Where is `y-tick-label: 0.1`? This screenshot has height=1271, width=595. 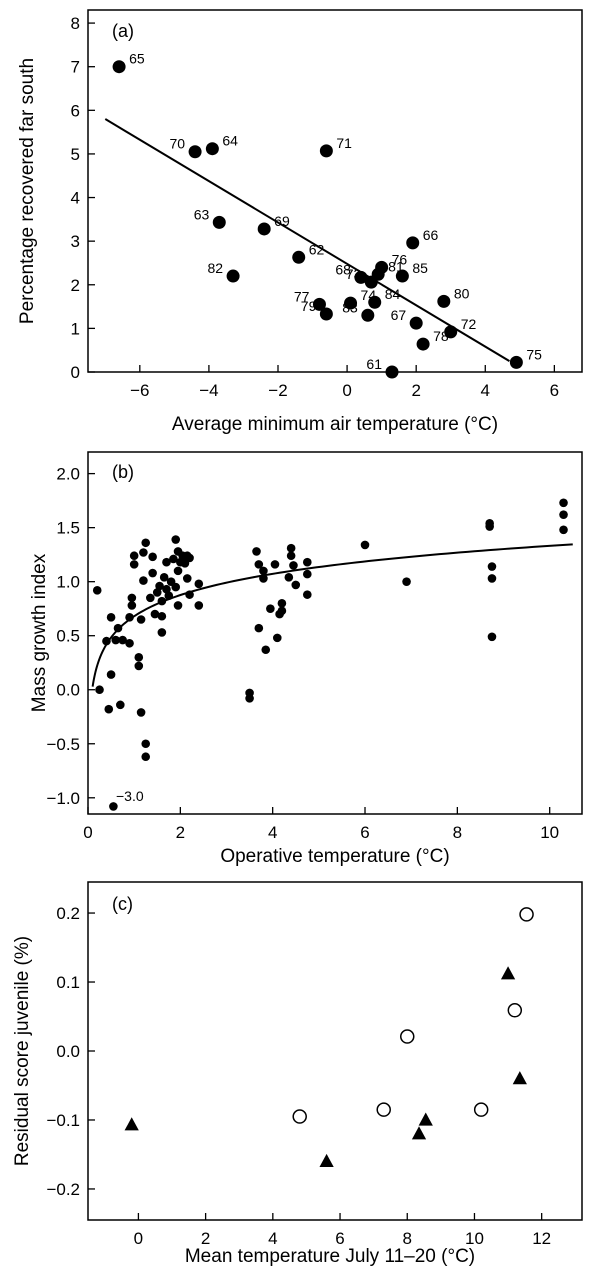
y-tick-label: 0.1 is located at coordinates (68, 982).